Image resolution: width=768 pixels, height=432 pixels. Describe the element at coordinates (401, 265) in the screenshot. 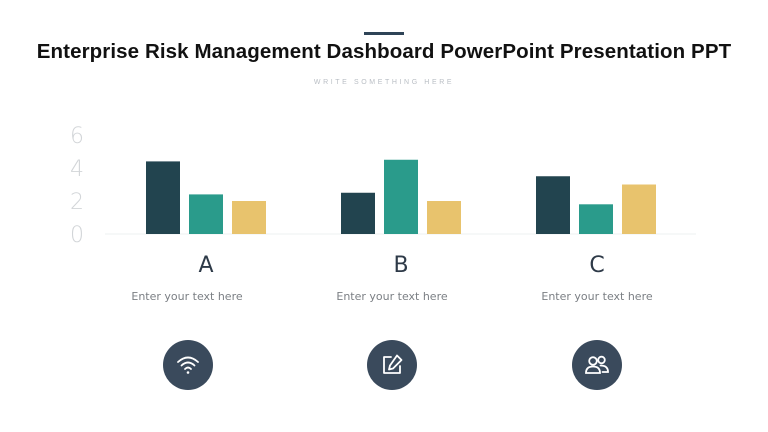

I see `group-label-b: B` at that location.